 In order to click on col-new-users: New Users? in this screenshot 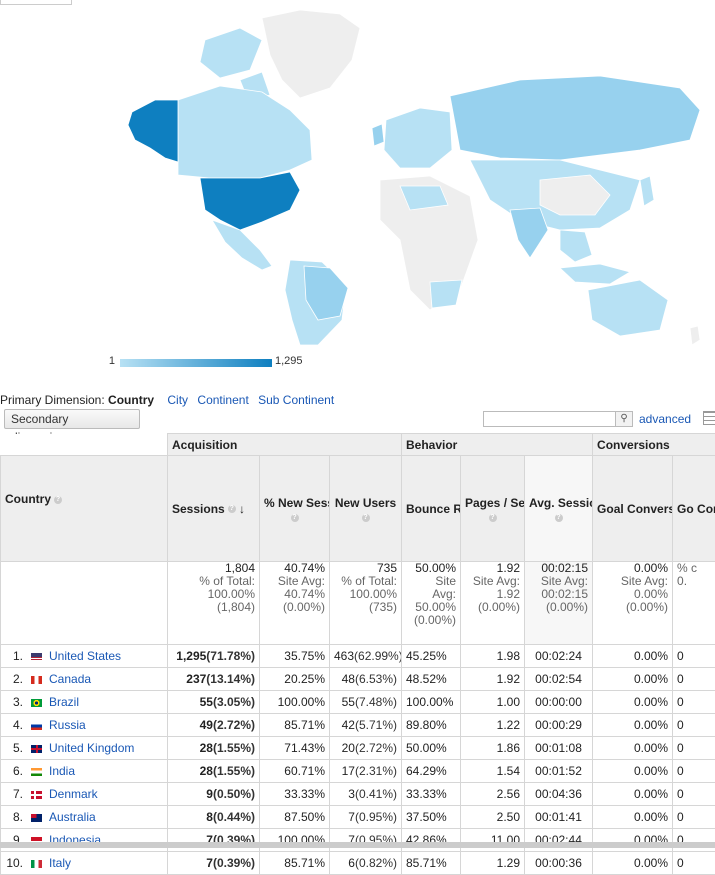, I will do `click(366, 509)`.